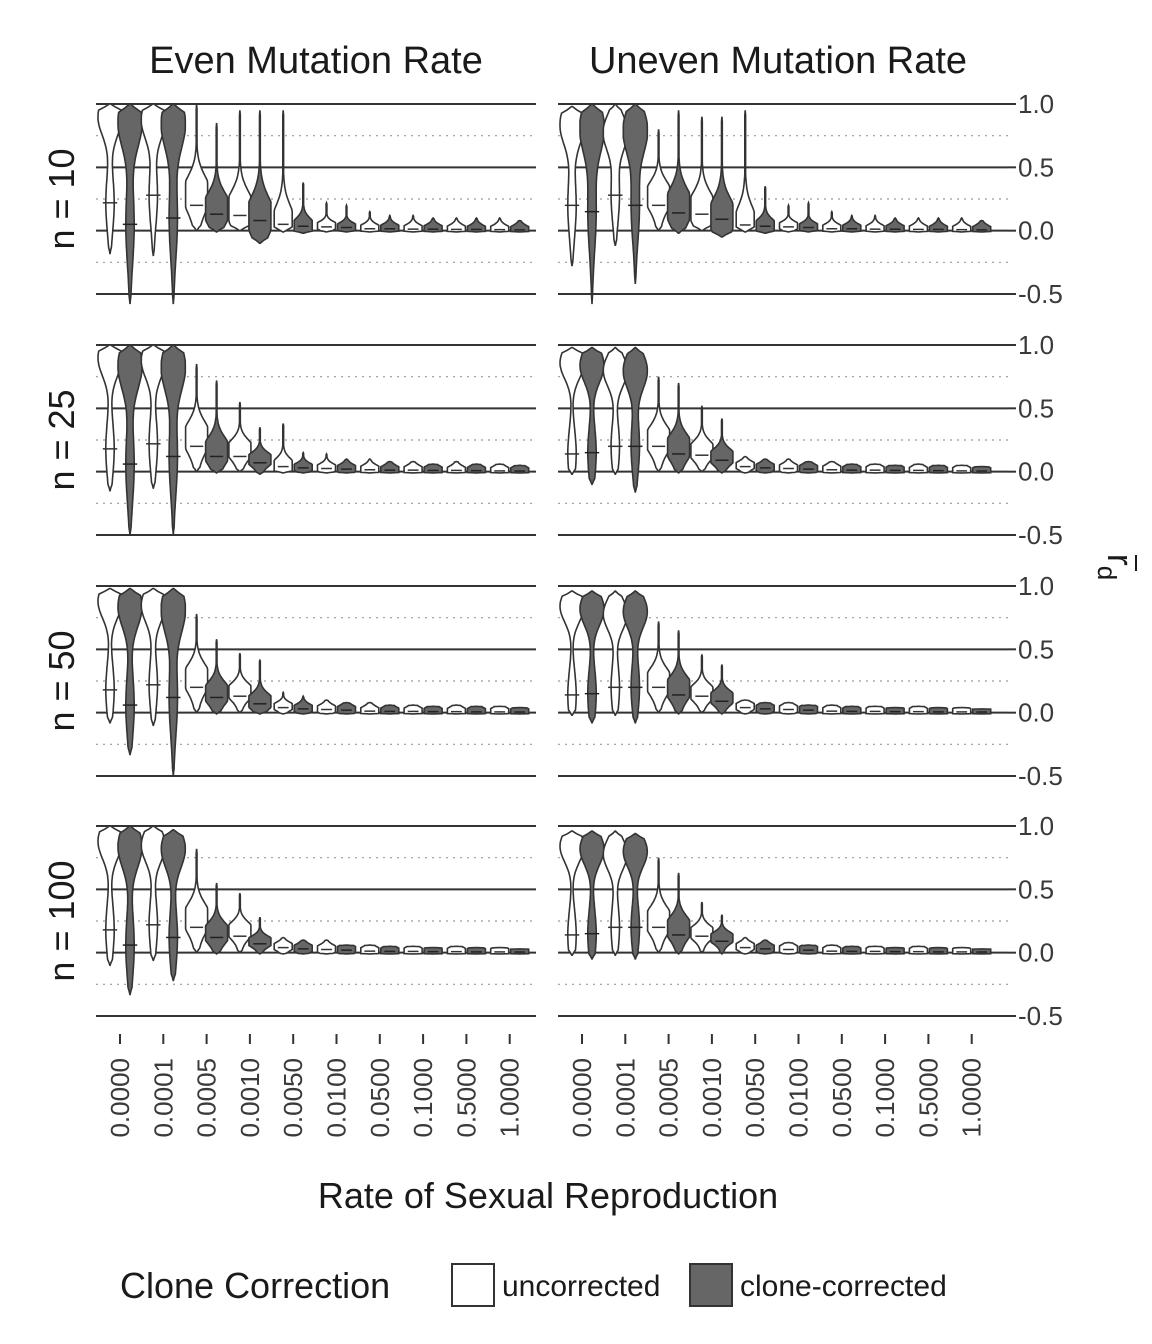 This screenshot has width=1152, height=1344. I want to click on row-label-50: n = 50, so click(61, 680).